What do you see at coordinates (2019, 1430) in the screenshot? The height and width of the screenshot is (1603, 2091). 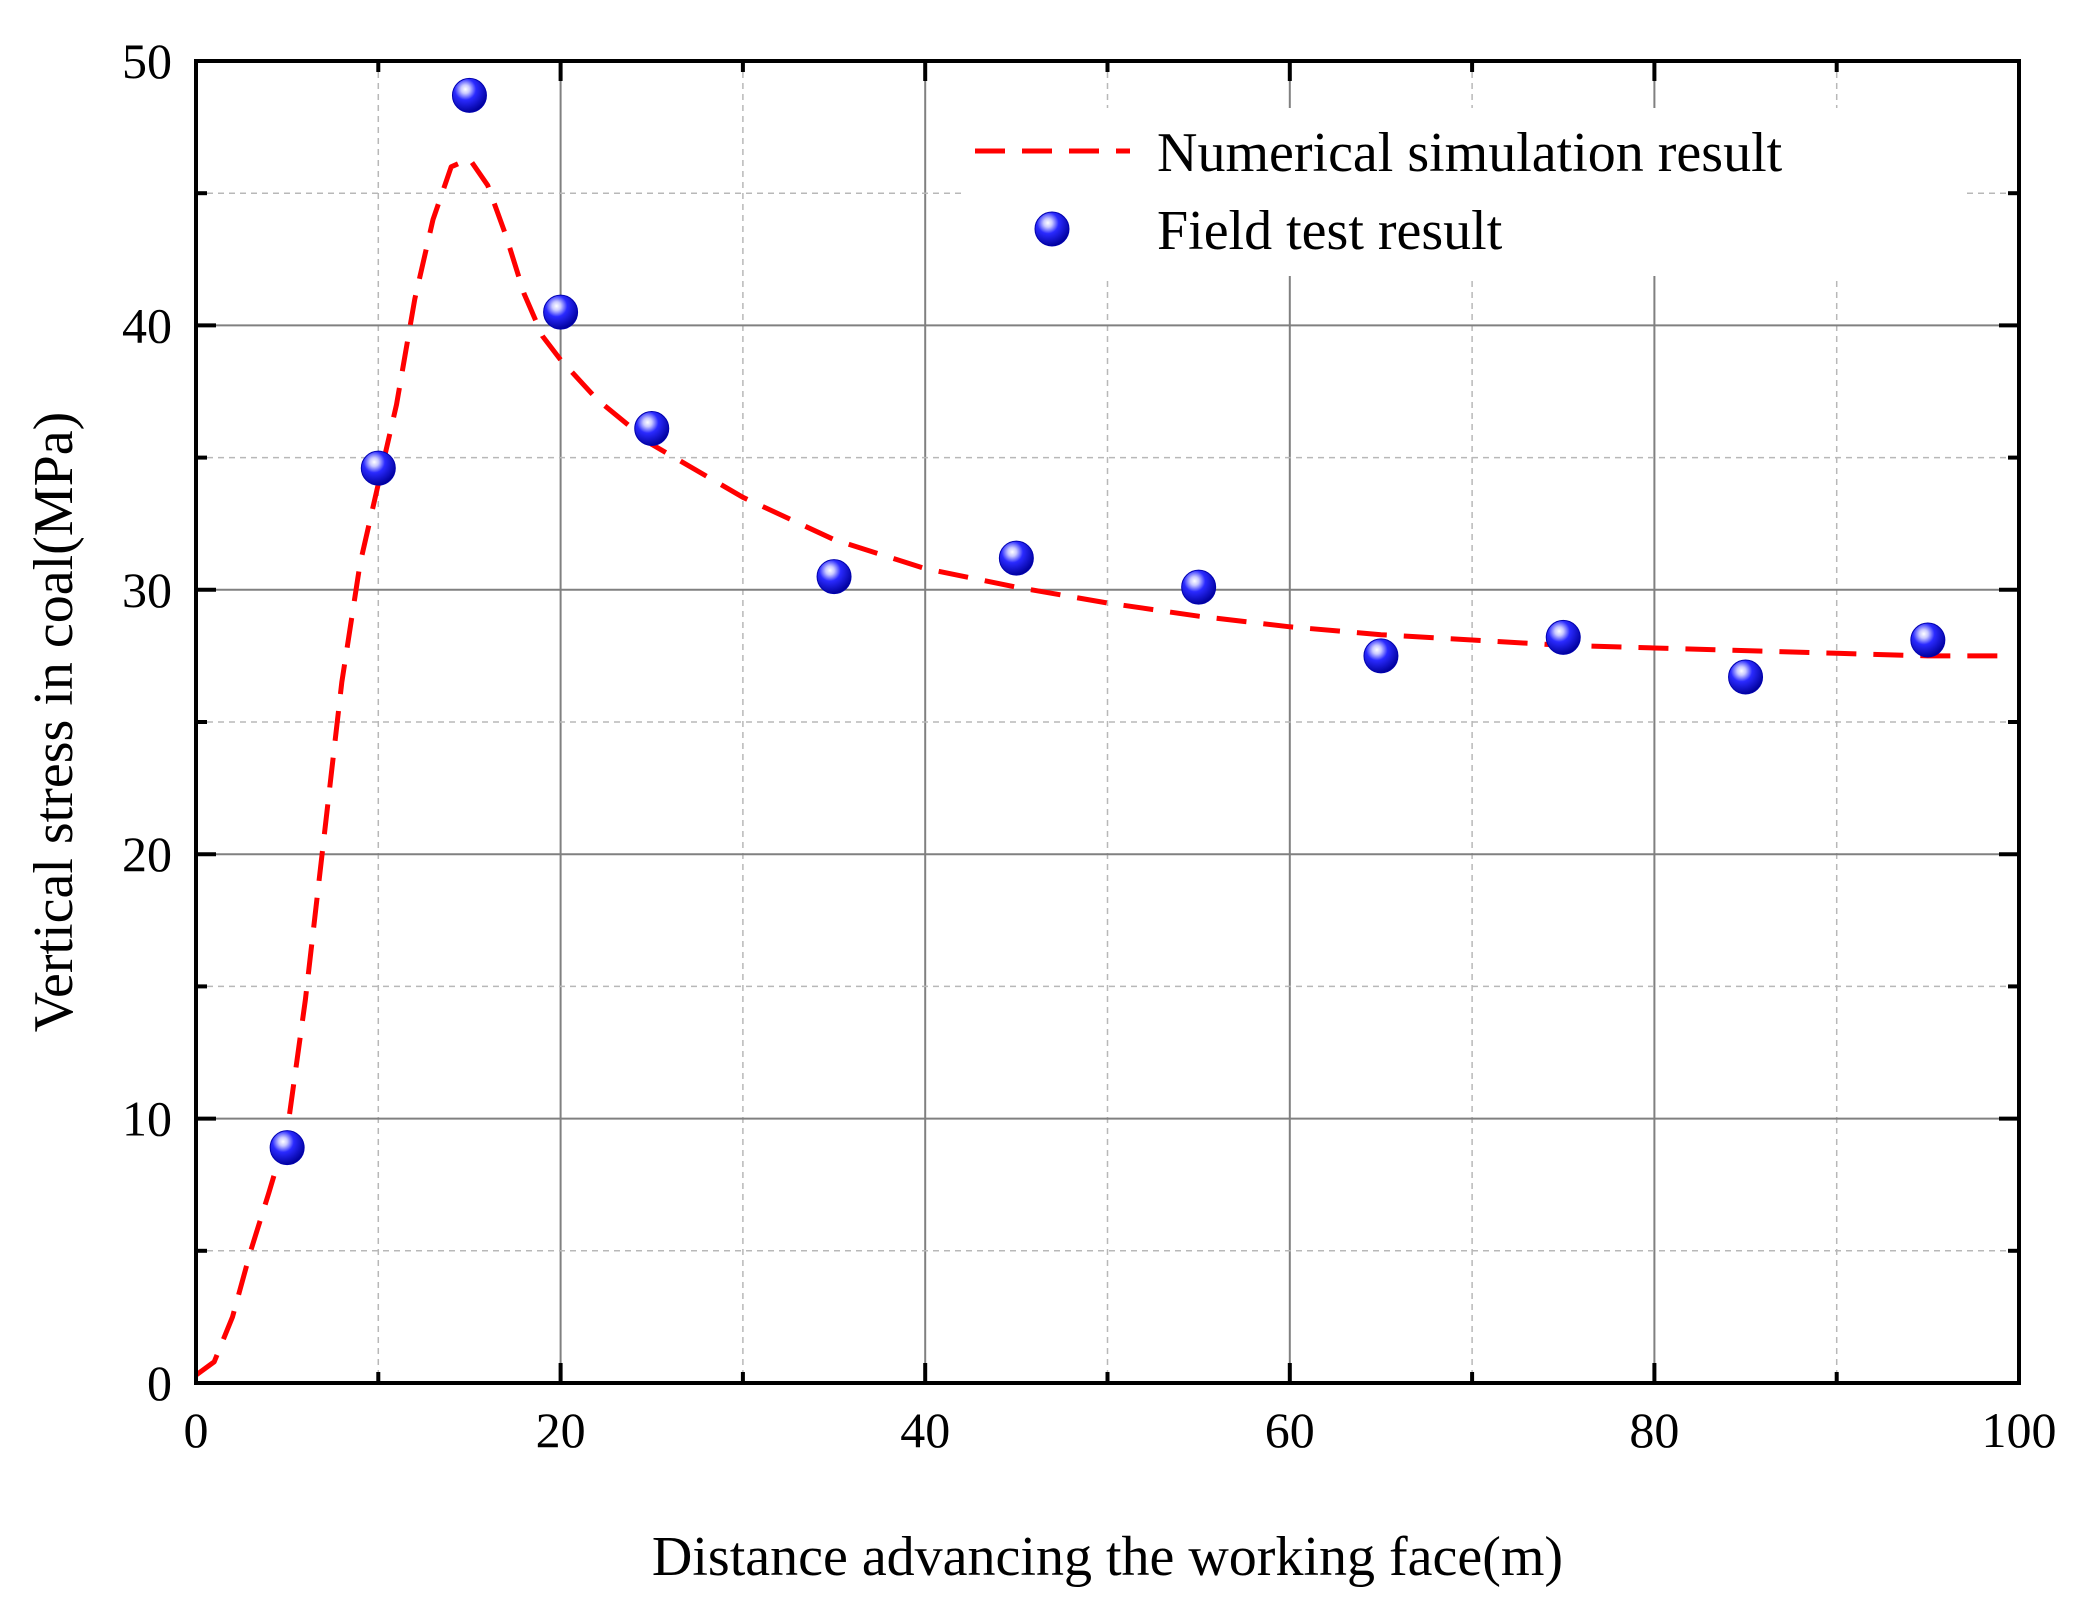 I see `x-tick-label: 100` at bounding box center [2019, 1430].